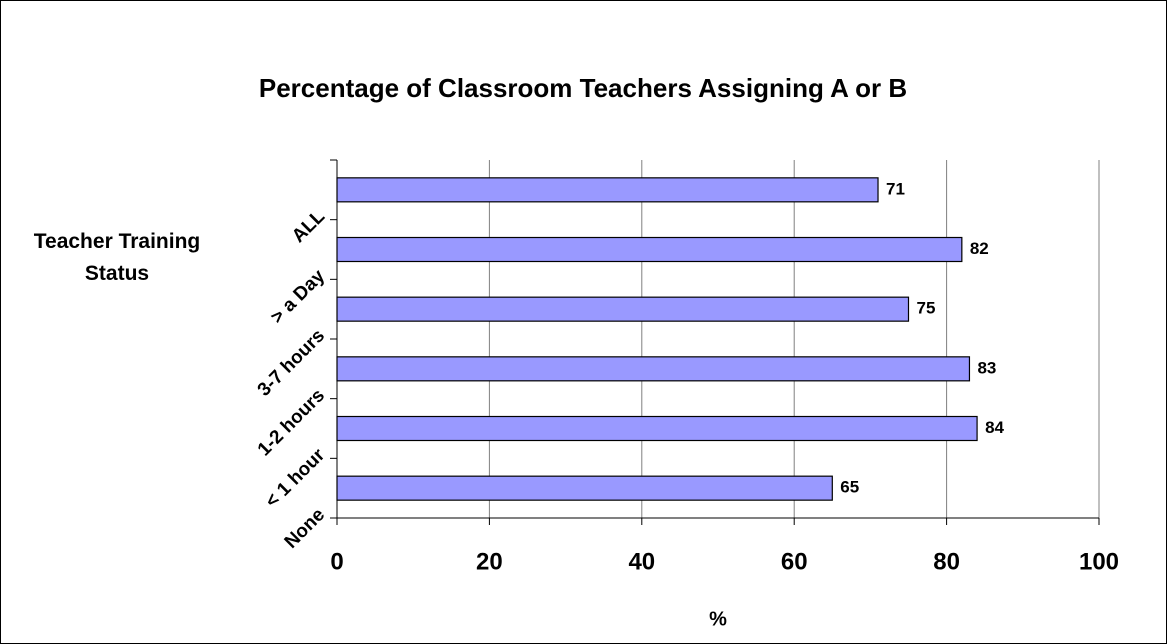 The height and width of the screenshot is (644, 1167). I want to click on x-tick-label: 20, so click(489, 561).